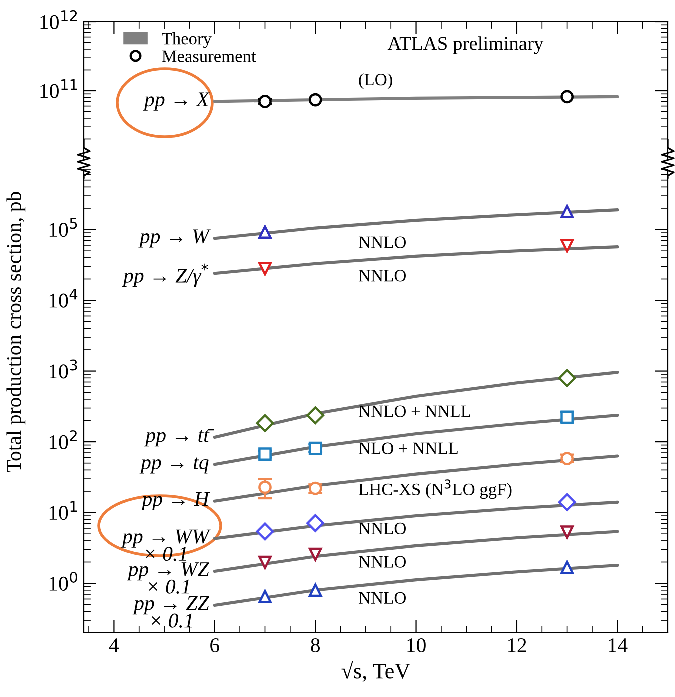  What do you see at coordinates (209, 56) in the screenshot?
I see `legend-label: Measurement` at bounding box center [209, 56].